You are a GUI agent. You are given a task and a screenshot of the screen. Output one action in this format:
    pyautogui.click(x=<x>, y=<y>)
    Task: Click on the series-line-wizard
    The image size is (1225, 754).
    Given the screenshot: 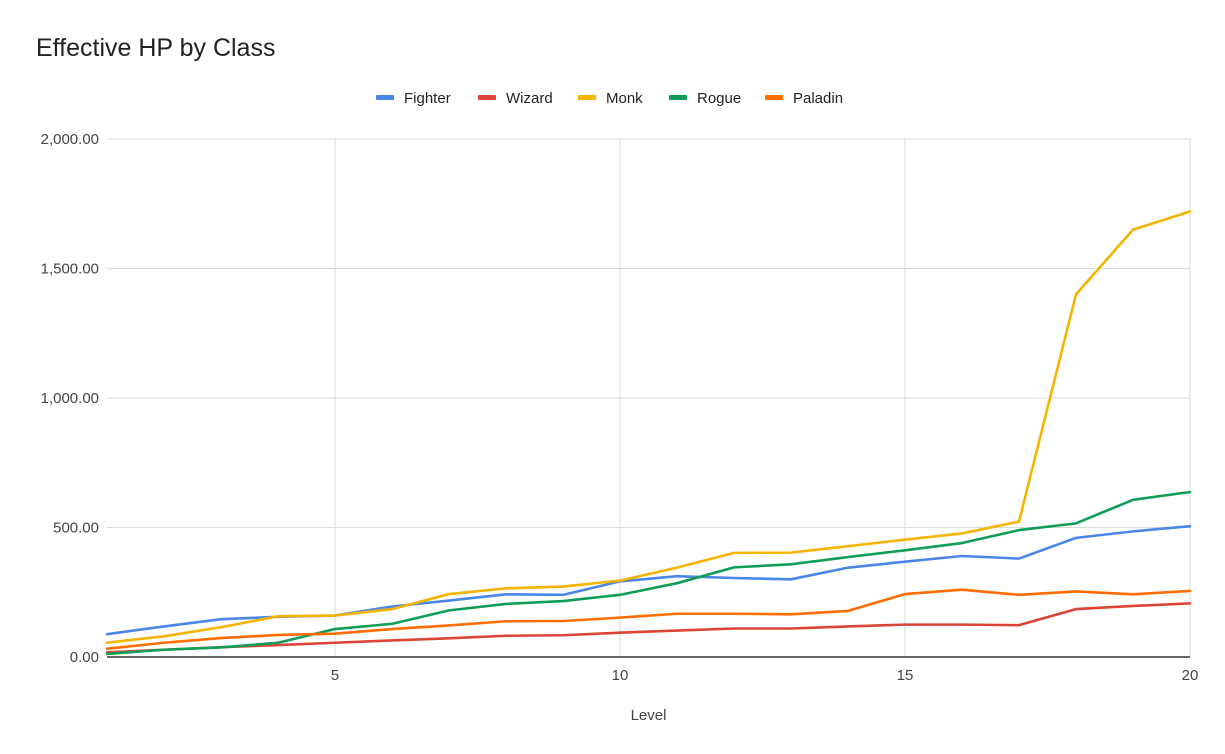 What is the action you would take?
    pyautogui.click(x=648, y=628)
    